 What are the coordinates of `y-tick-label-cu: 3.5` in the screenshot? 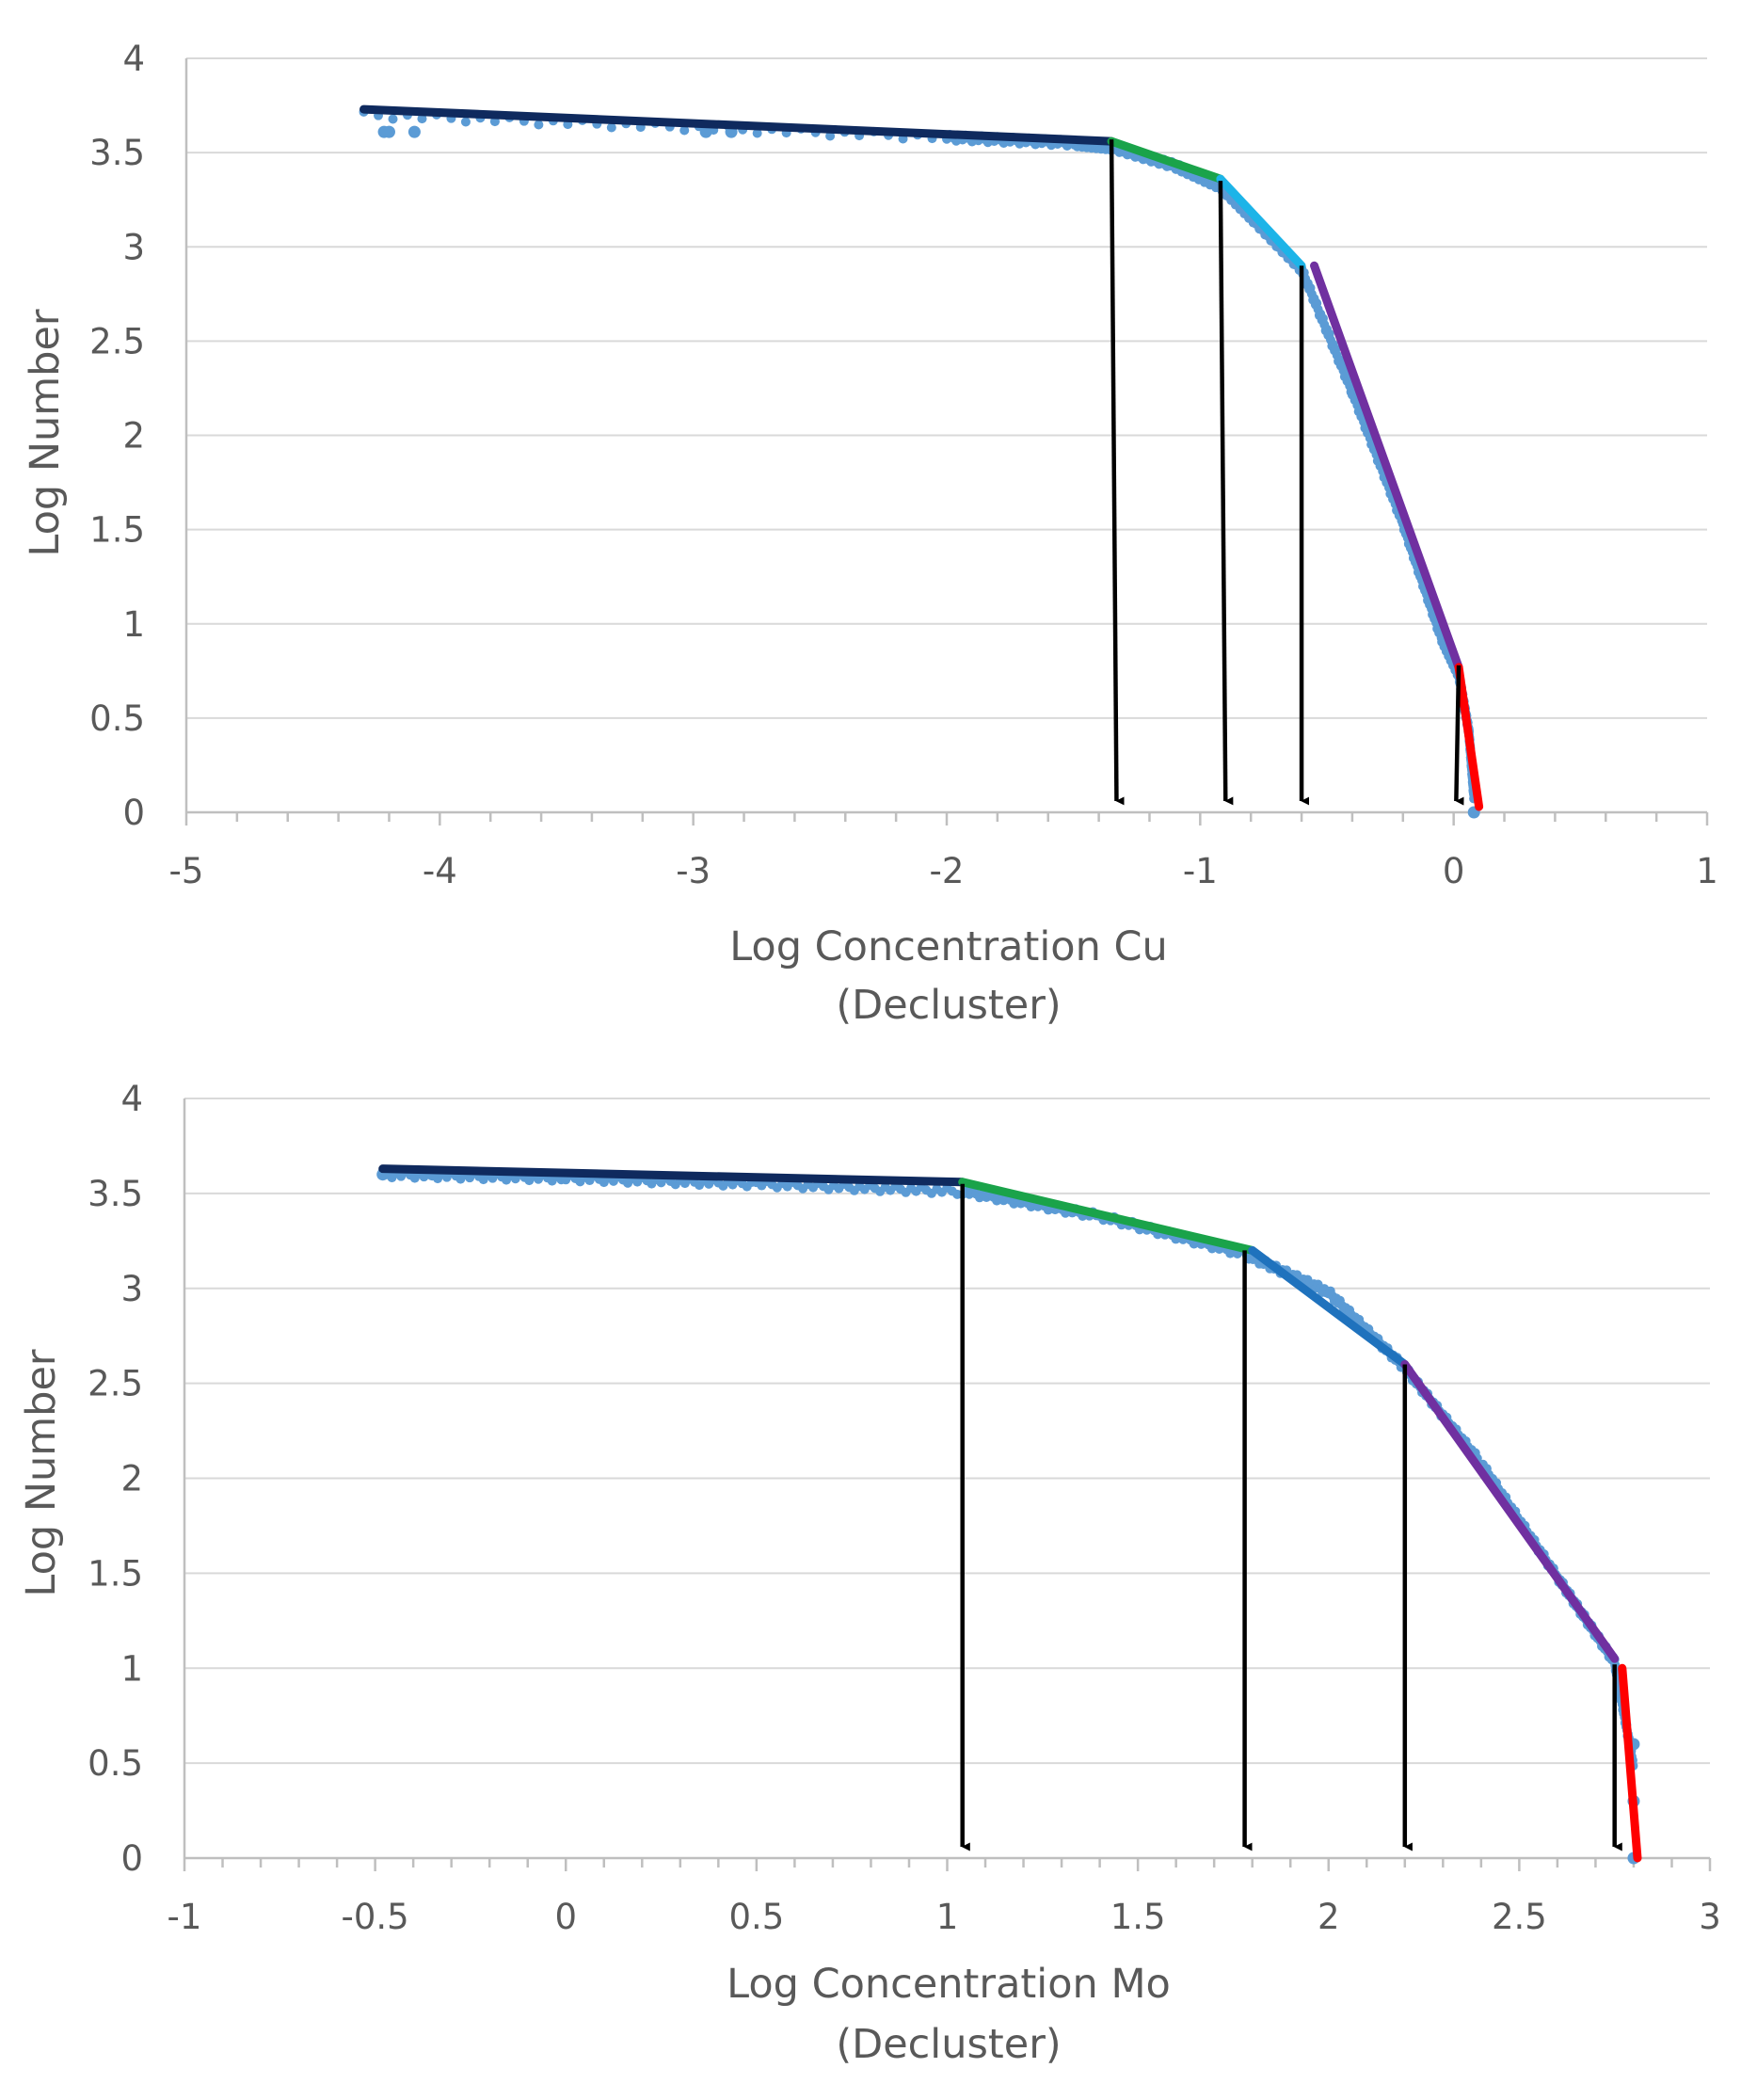 It's located at (117, 153).